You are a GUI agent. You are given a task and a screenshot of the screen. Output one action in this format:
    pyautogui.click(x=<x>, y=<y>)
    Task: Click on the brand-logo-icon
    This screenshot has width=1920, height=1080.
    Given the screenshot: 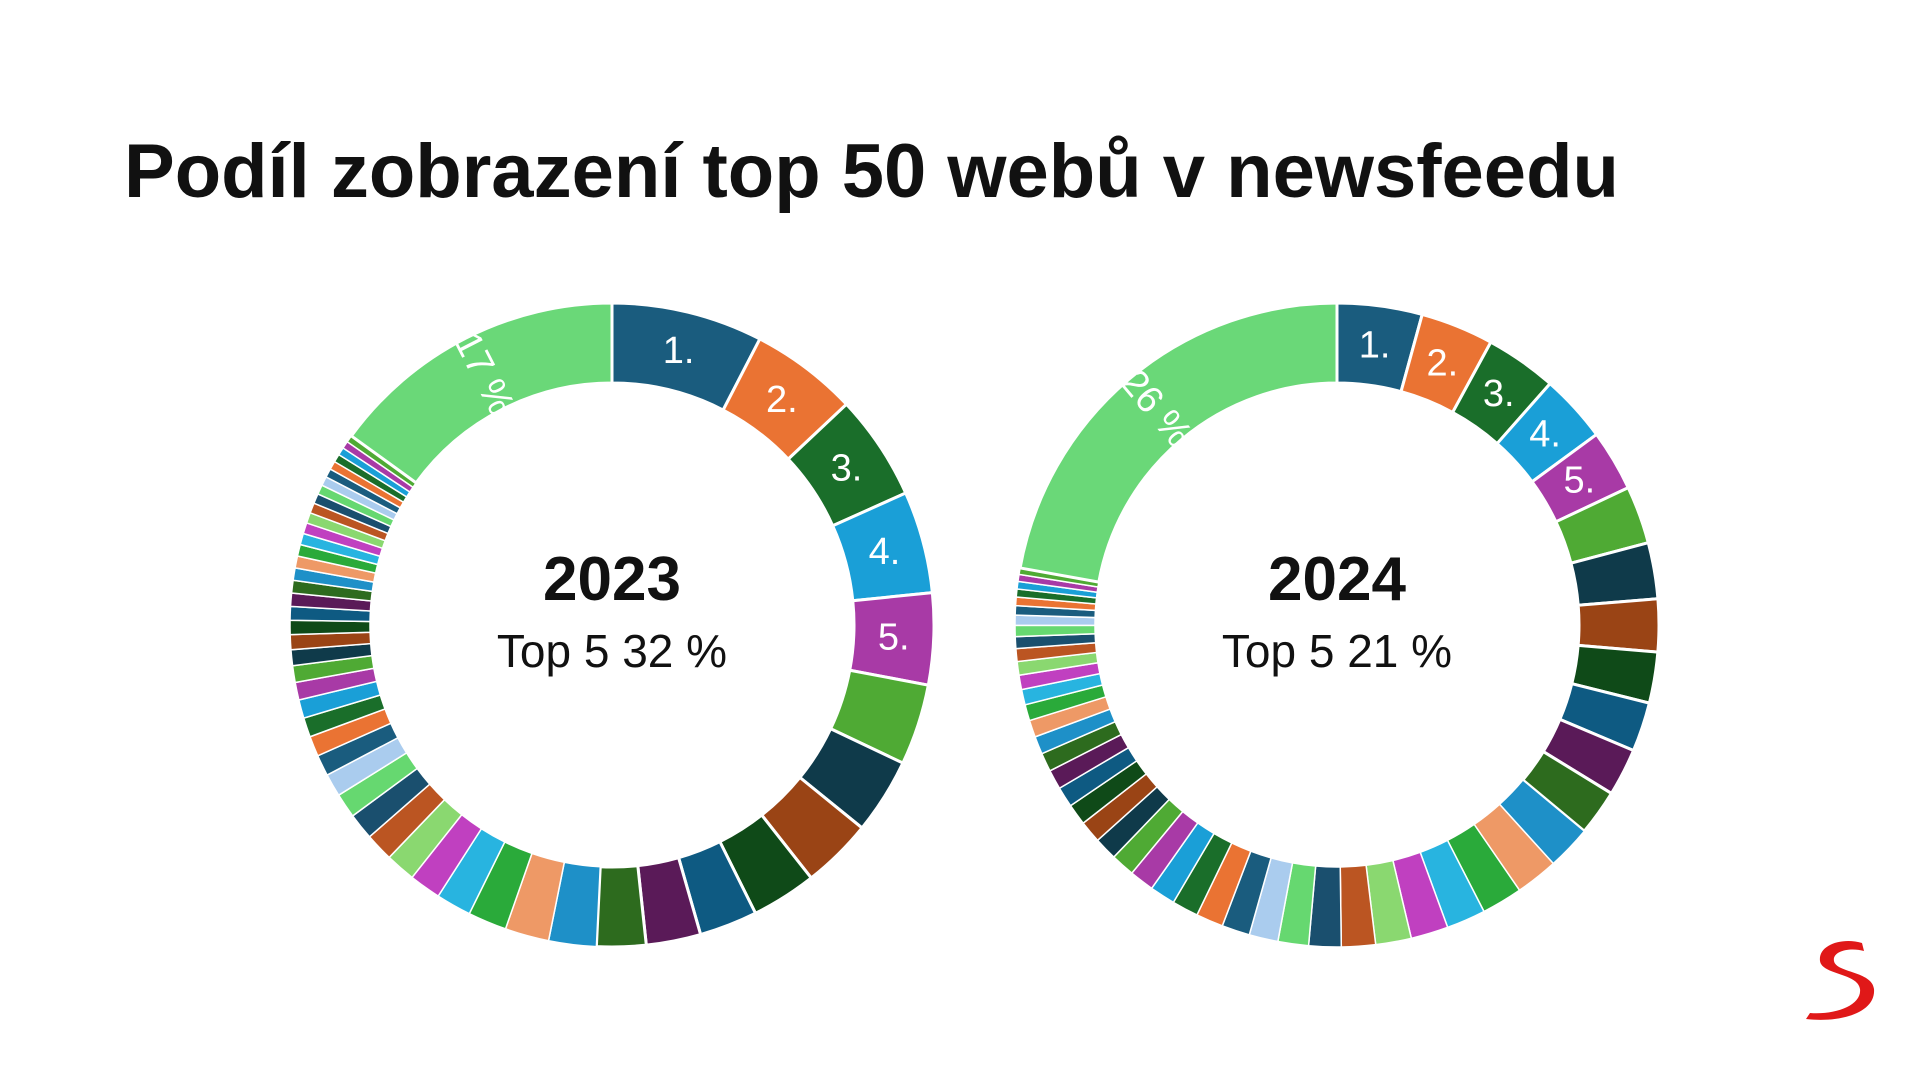 What is the action you would take?
    pyautogui.click(x=1840, y=980)
    